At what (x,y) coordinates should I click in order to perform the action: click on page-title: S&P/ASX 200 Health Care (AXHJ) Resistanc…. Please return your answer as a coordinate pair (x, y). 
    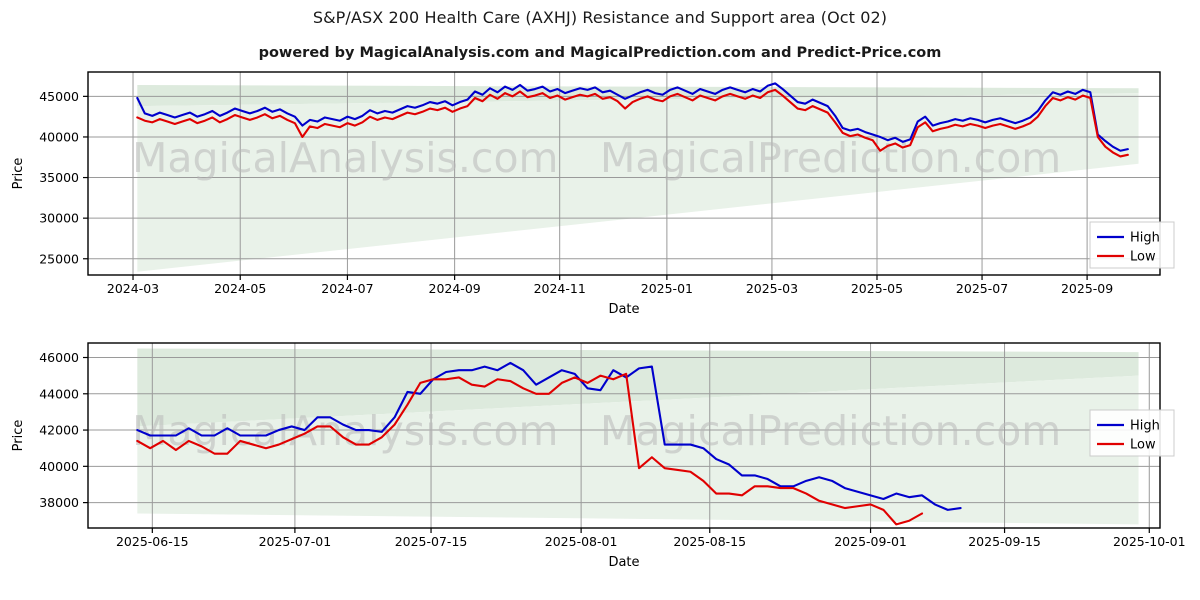
    Looking at the image, I should click on (600, 17).